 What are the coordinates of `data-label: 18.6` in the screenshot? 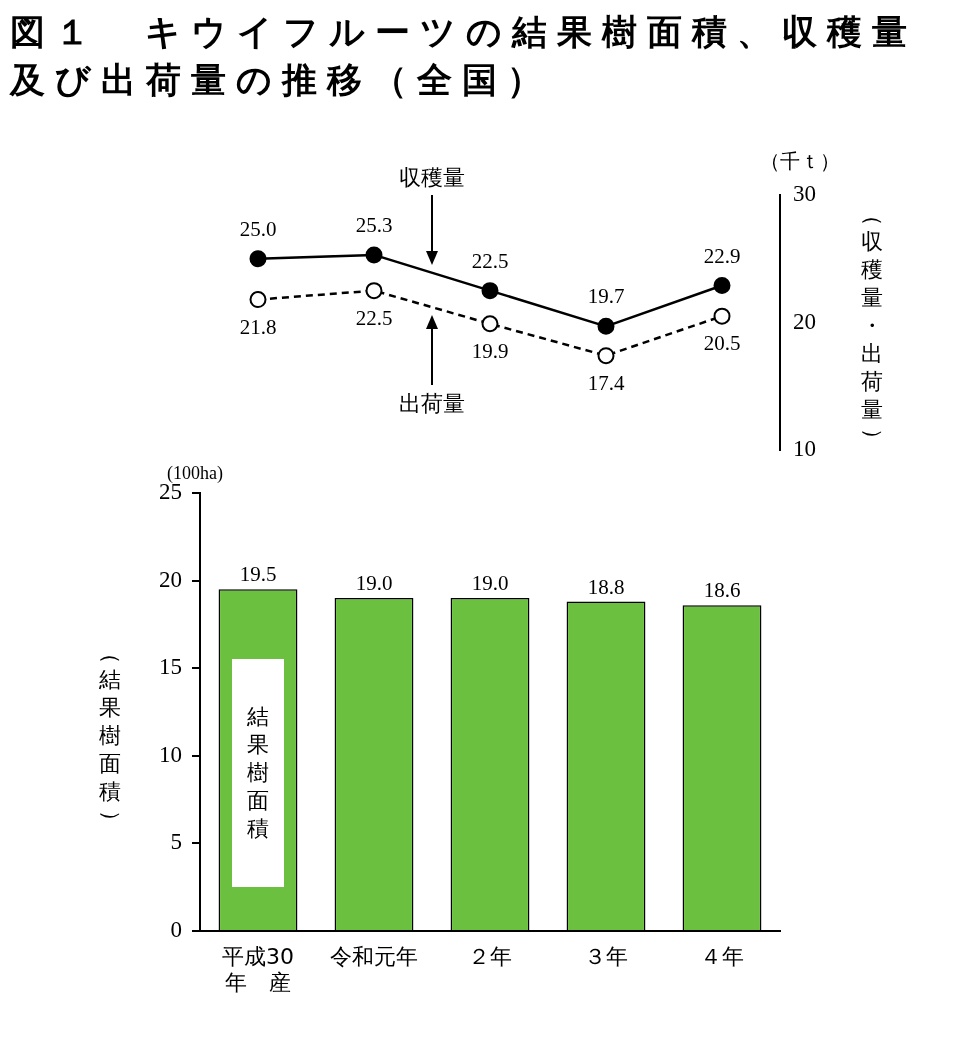 It's located at (722, 590).